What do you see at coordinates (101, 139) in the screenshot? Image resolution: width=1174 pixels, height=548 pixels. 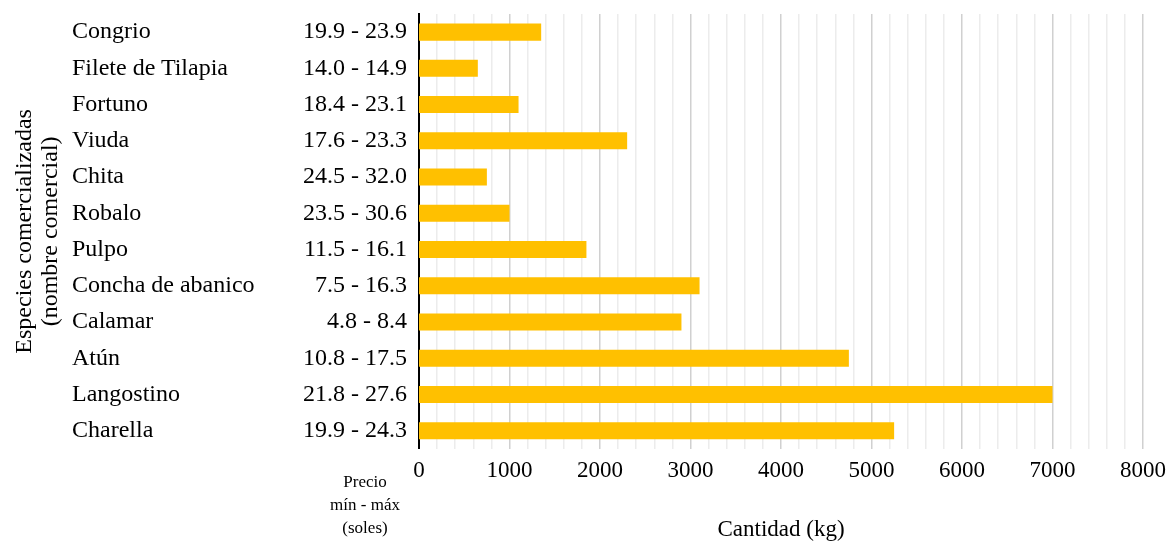 I see `y-tick-label: Viuda` at bounding box center [101, 139].